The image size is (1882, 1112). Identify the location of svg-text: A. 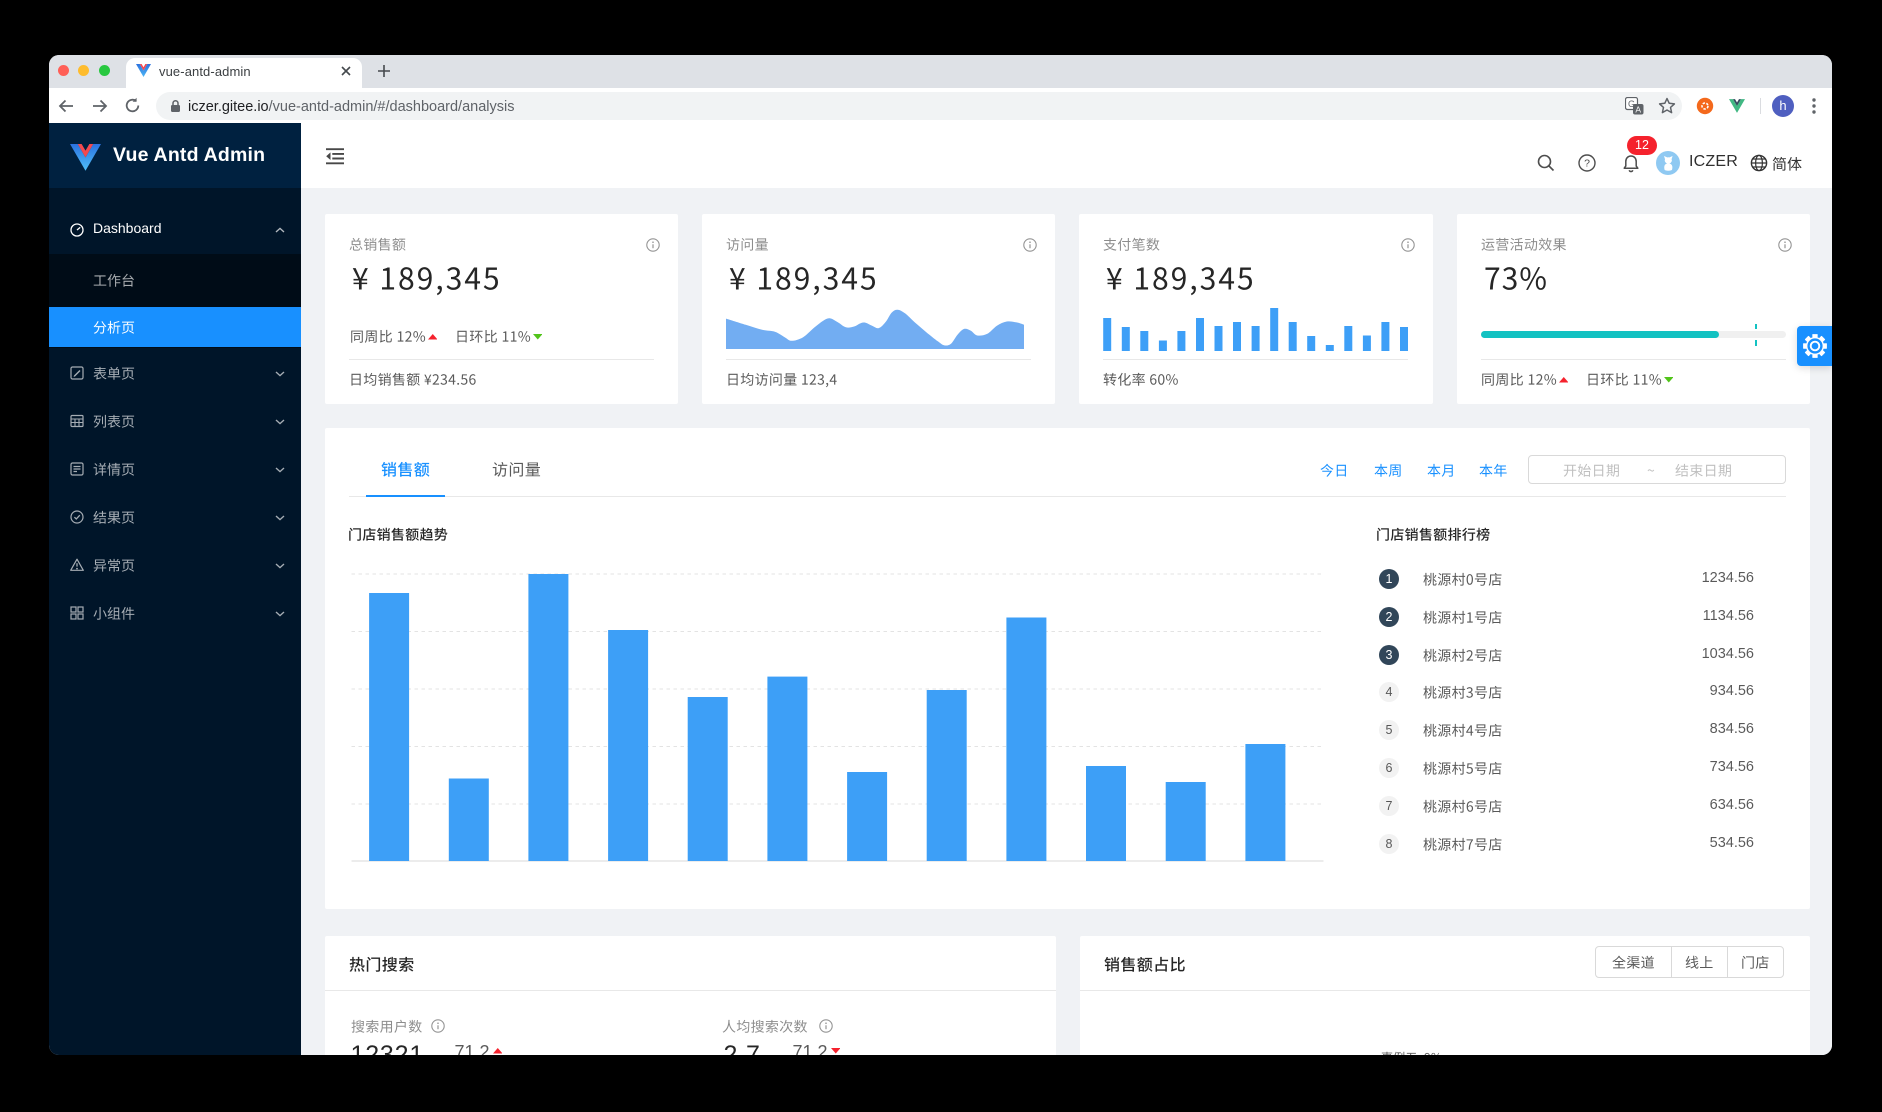
(1638, 109).